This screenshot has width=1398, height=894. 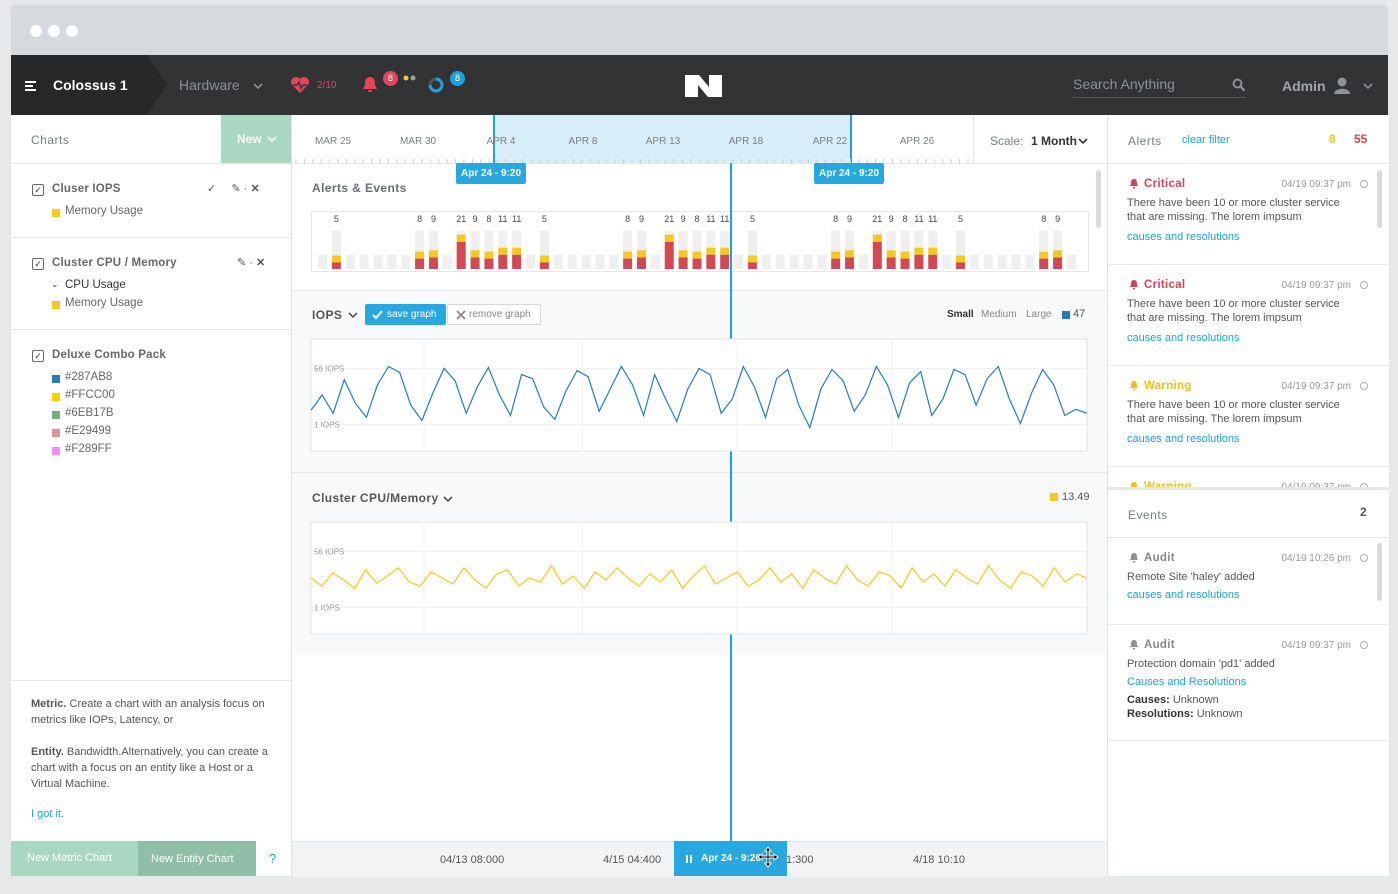 I want to click on title-bar, so click(x=699, y=30).